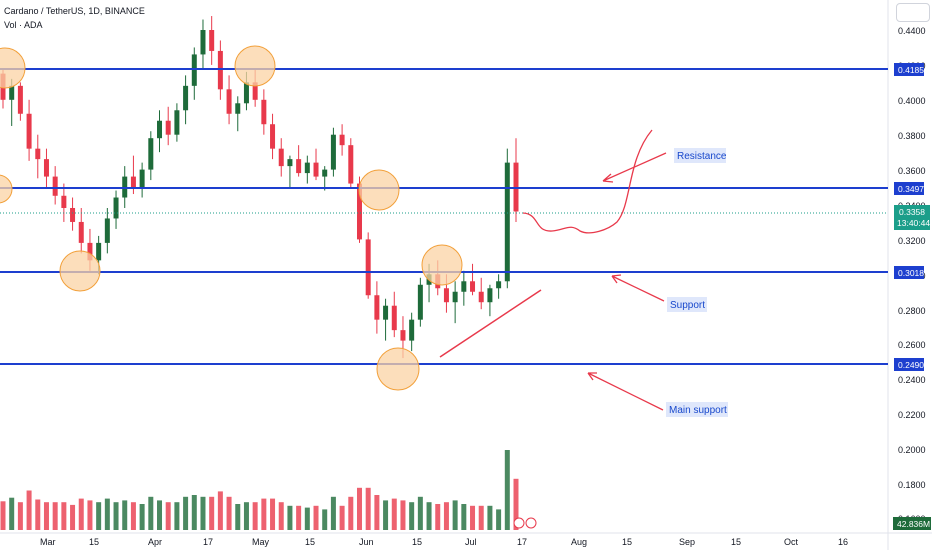 This screenshot has height=550, width=932. I want to click on y-tick-label: 0.4000, so click(912, 101).